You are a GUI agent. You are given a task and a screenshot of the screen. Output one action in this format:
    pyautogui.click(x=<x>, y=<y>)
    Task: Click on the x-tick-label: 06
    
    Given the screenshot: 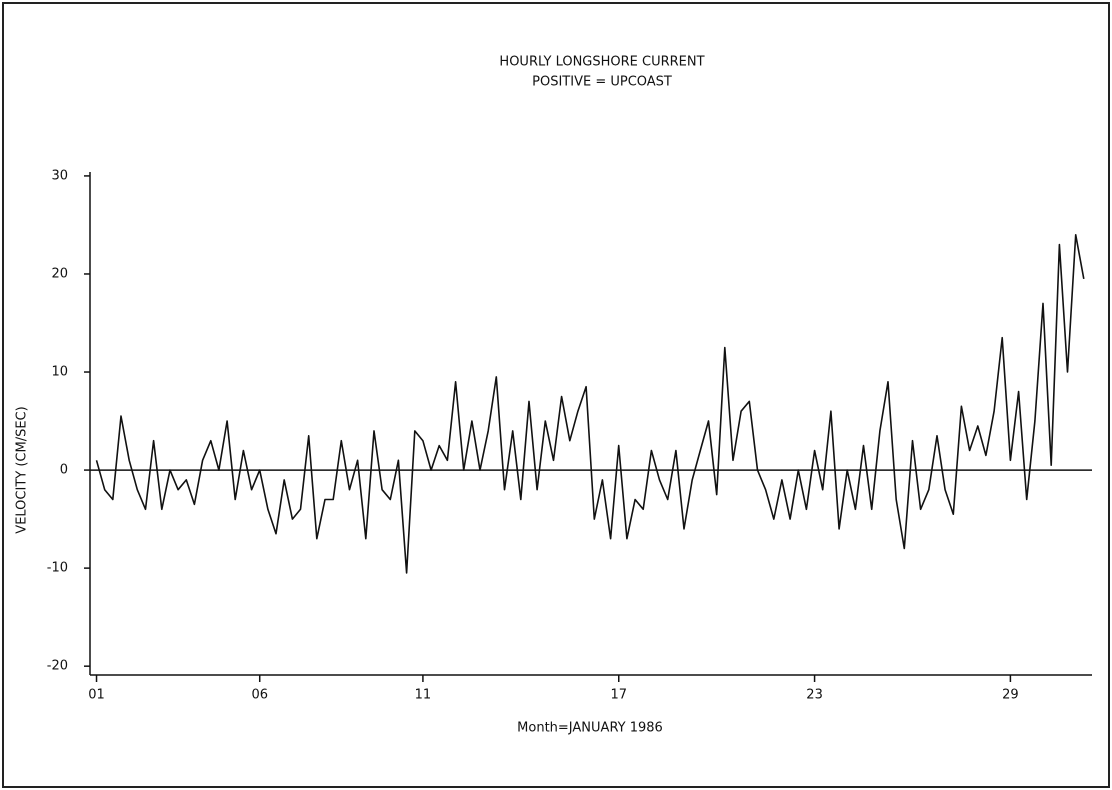 What is the action you would take?
    pyautogui.click(x=259, y=695)
    